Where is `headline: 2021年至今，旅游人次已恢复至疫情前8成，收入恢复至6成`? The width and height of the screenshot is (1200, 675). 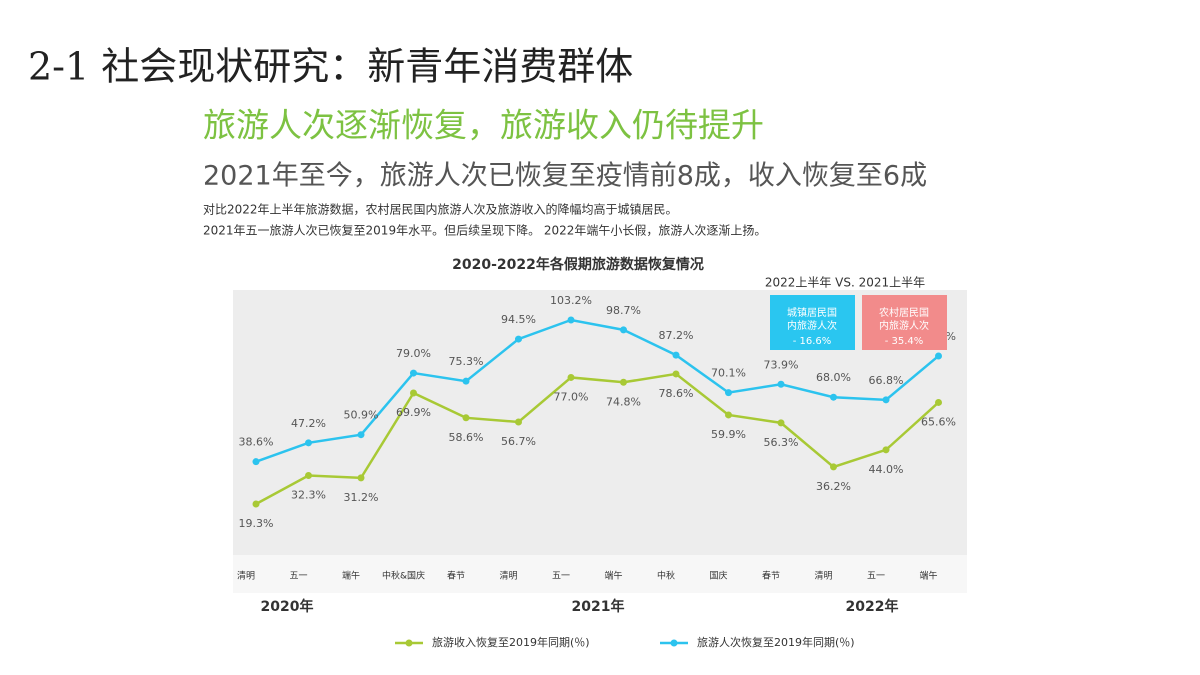
headline: 2021年至今，旅游人次已恢复至疫情前8成，收入恢复至6成 is located at coordinates (565, 176).